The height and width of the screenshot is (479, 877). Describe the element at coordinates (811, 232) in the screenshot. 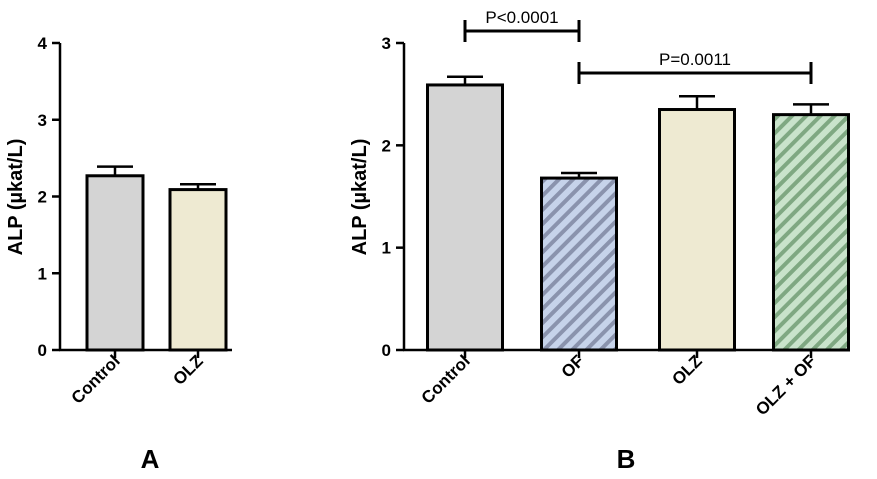

I see `bar-olz-of` at that location.